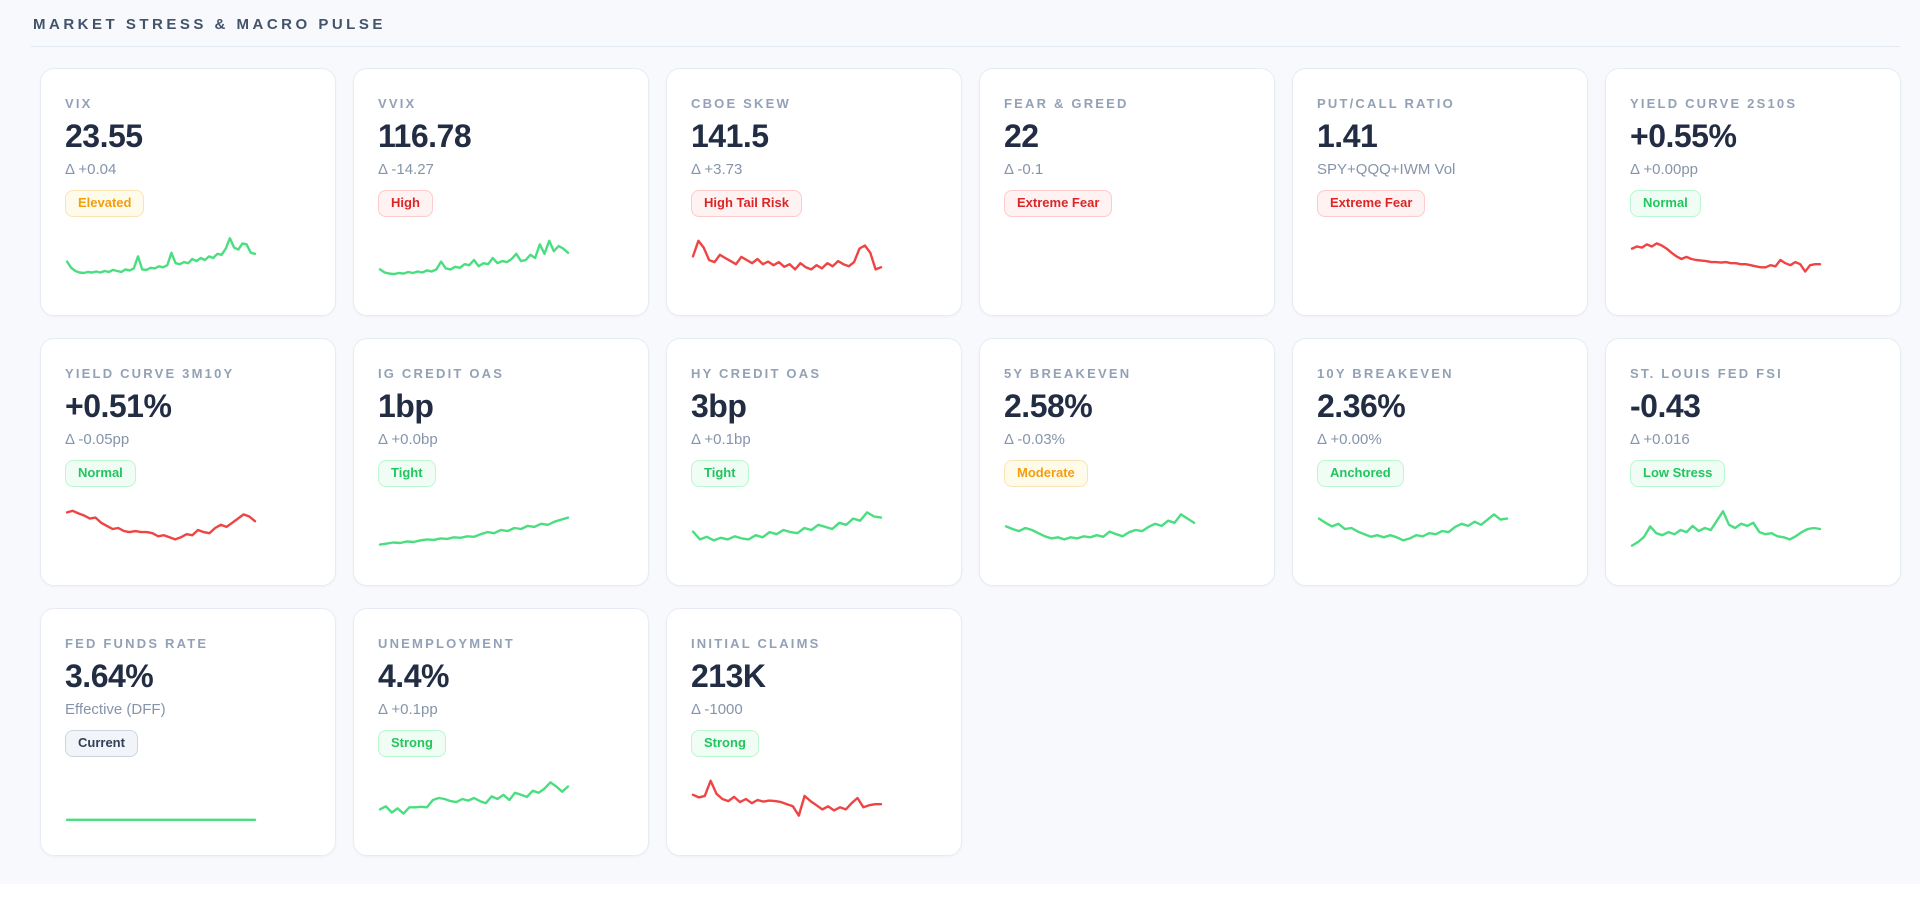 The height and width of the screenshot is (906, 1920). I want to click on metric-title: PUT/CALL RATIO, so click(1386, 103).